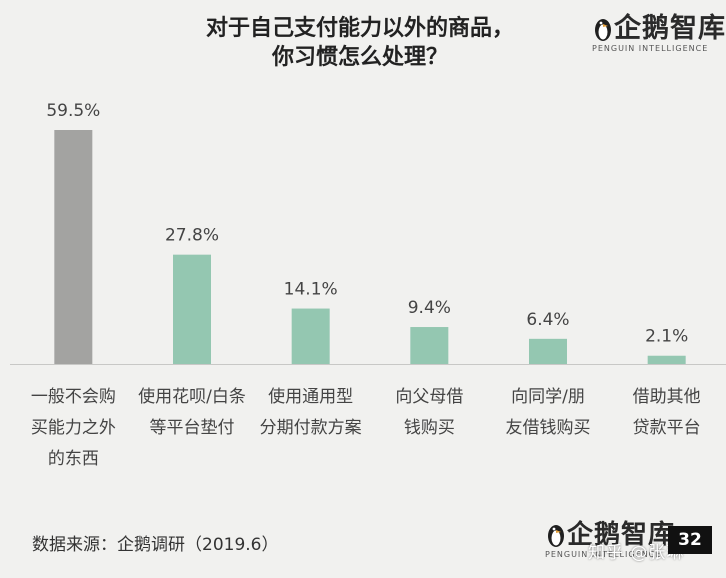  Describe the element at coordinates (360, 43) in the screenshot. I see `chart-title: 对于自己支付能力以外的商品， 你习惯怎么处理？` at that location.